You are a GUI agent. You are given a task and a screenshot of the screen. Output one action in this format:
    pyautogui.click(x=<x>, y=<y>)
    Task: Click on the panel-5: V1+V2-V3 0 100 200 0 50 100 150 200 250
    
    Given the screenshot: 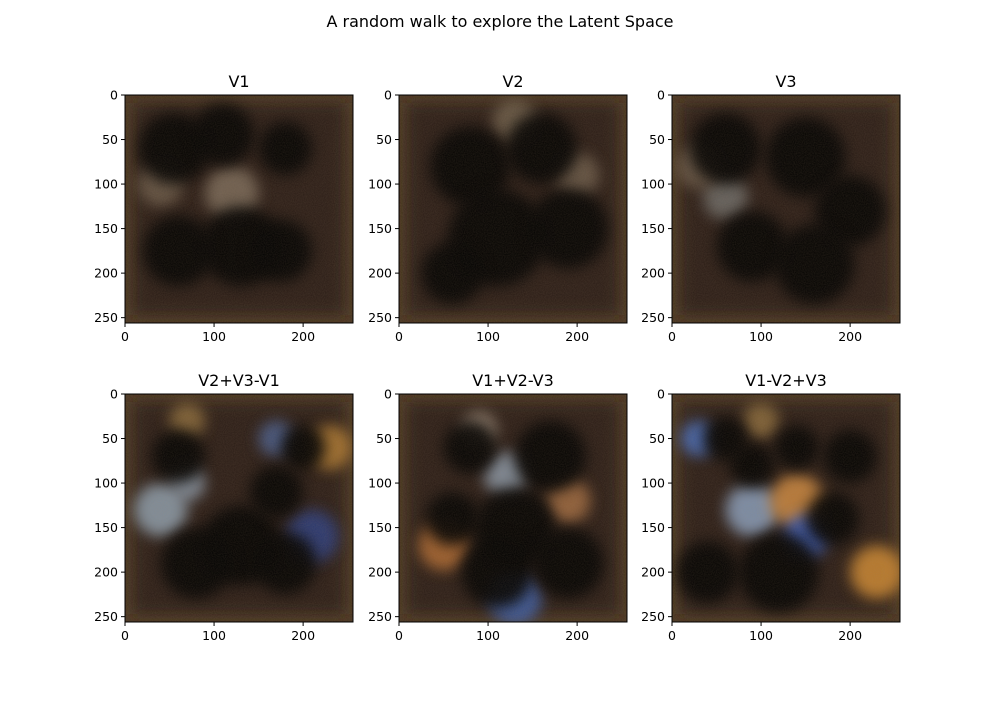 What is the action you would take?
    pyautogui.click(x=498, y=507)
    